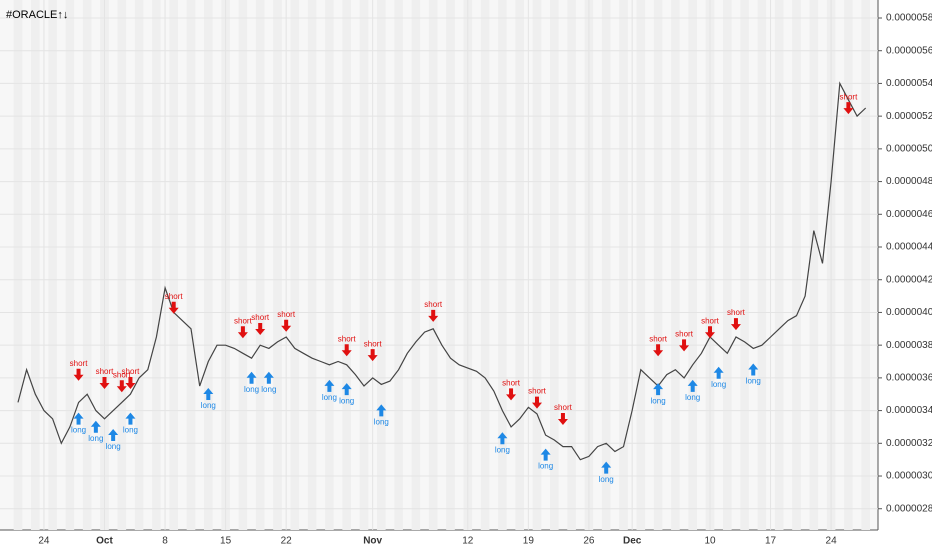 The height and width of the screenshot is (550, 932). What do you see at coordinates (468, 541) in the screenshot?
I see `x-tick-label: 12` at bounding box center [468, 541].